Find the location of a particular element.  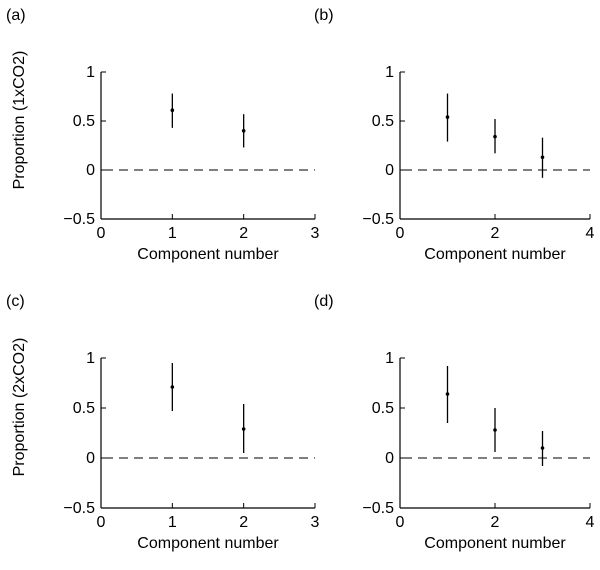

panel-label: (a) is located at coordinates (16, 15).